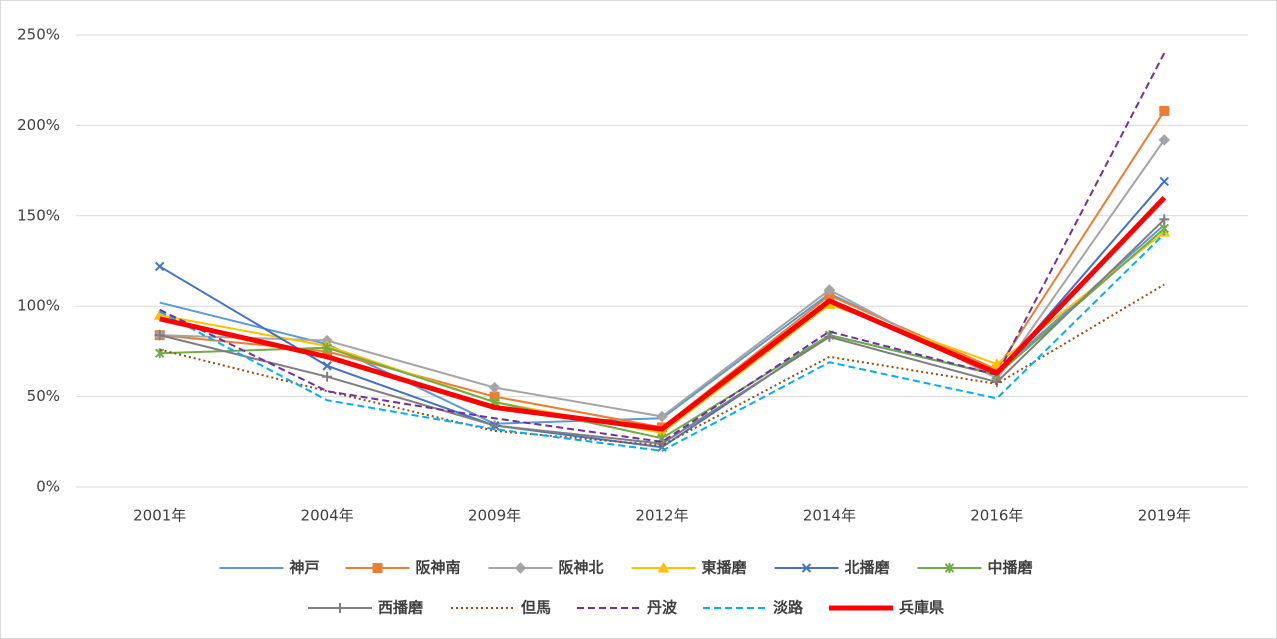  I want to click on x-tick-label: 2004年, so click(327, 516).